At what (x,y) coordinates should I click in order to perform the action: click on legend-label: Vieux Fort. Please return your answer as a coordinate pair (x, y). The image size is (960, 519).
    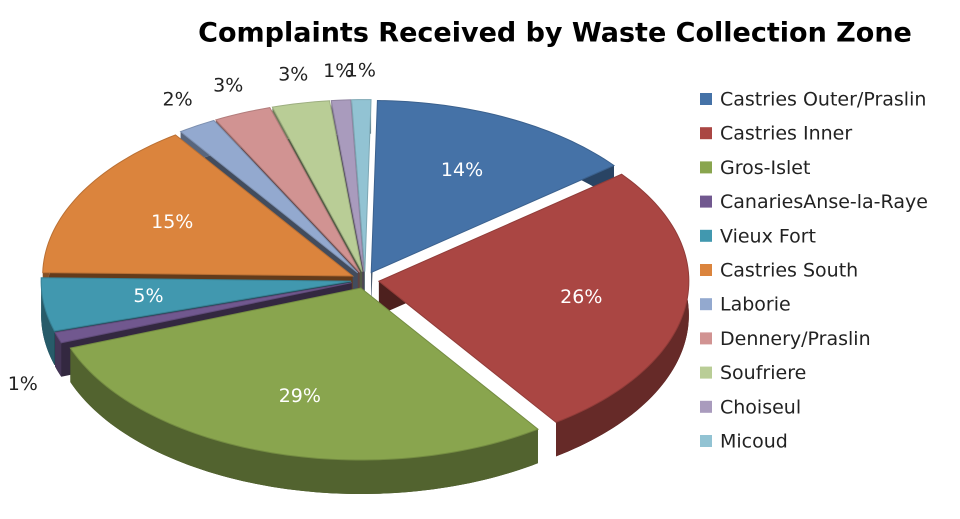
    Looking at the image, I should click on (768, 236).